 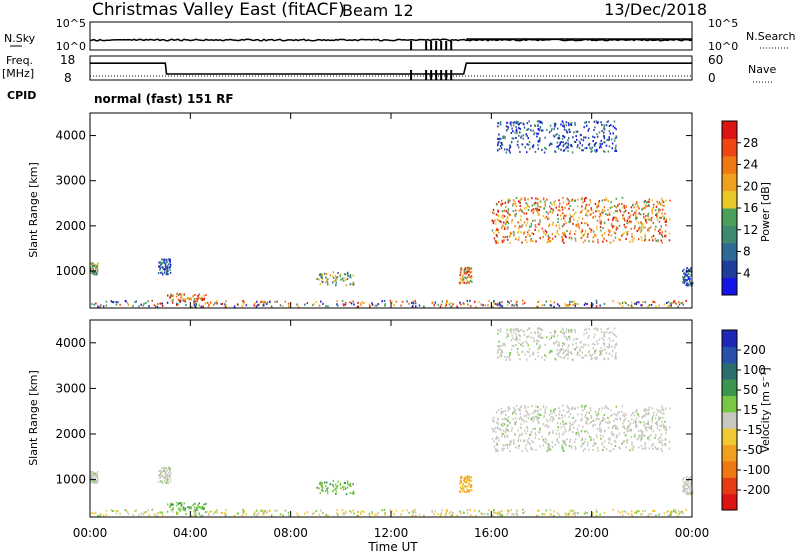 I want to click on power-ytick-label: 1000, so click(x=70, y=271).